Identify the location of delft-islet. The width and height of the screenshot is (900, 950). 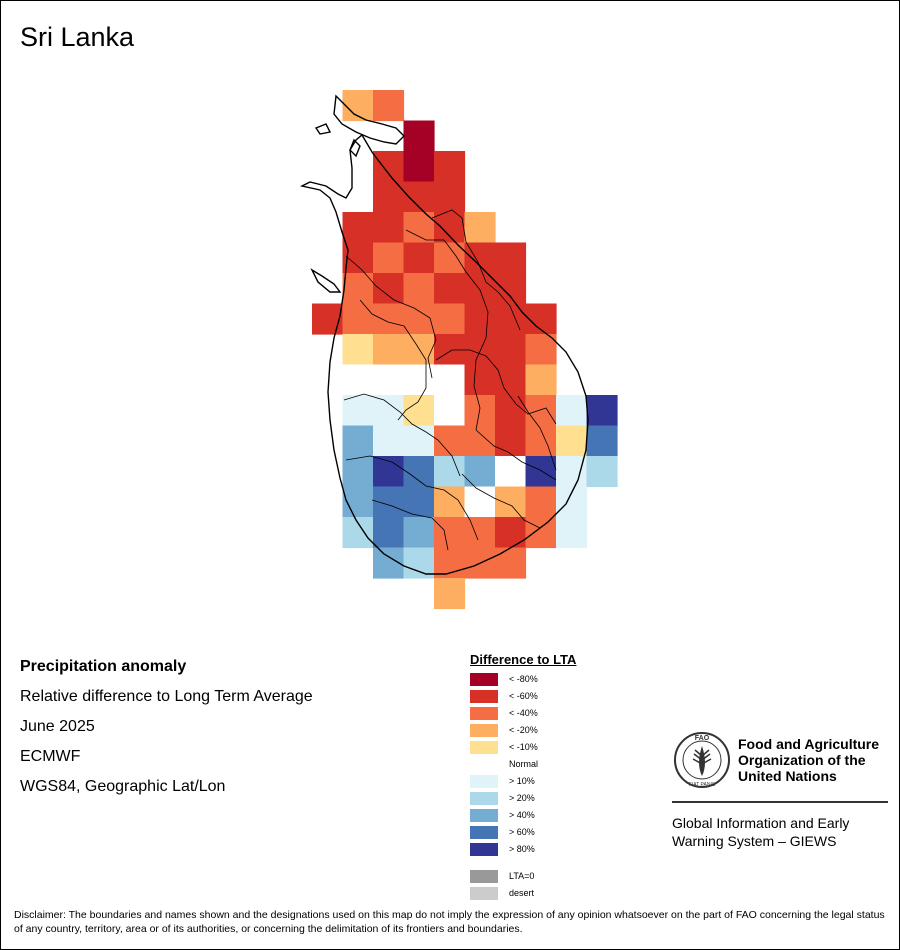
(355, 148).